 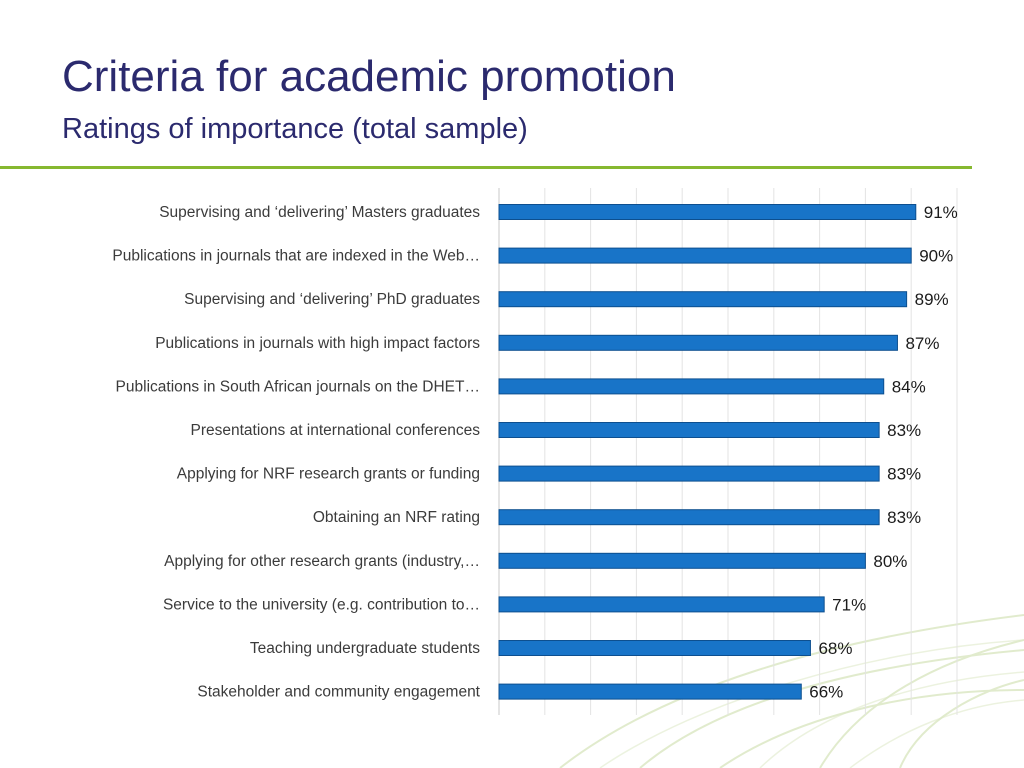 I want to click on title-divider, so click(x=486, y=167).